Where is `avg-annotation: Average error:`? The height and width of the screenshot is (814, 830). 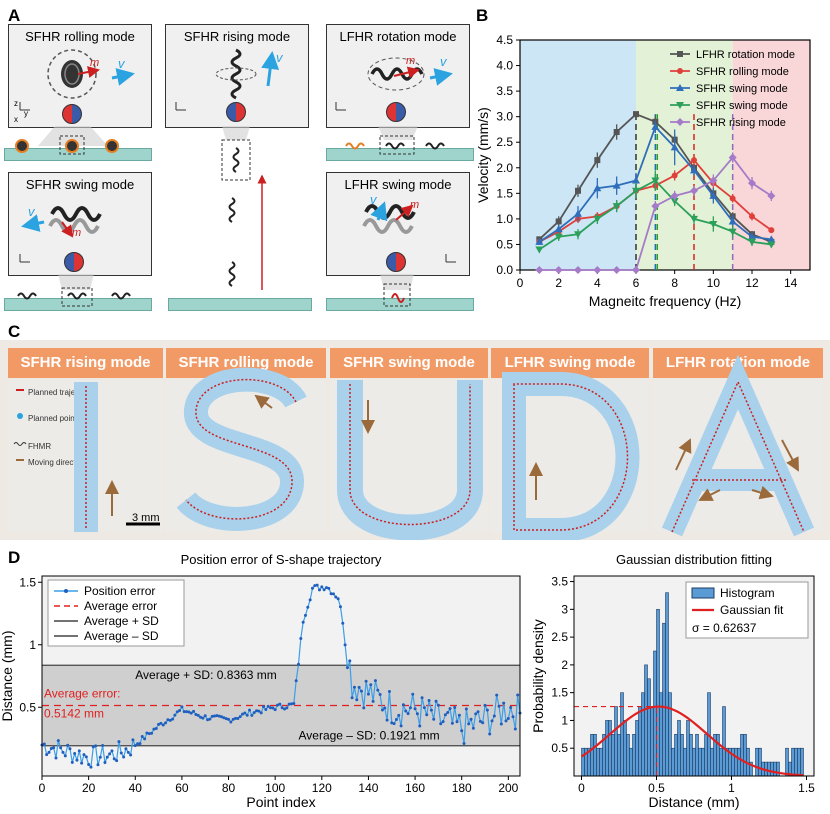
avg-annotation: Average error: is located at coordinates (82, 693).